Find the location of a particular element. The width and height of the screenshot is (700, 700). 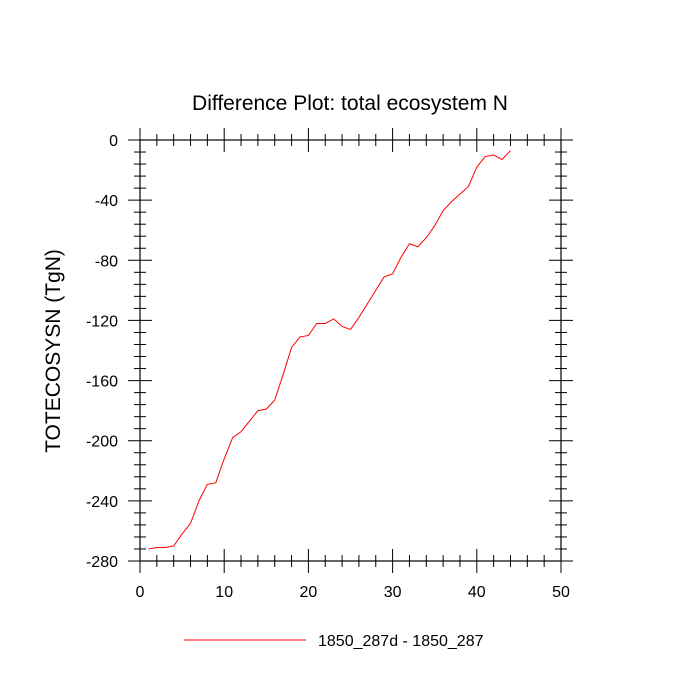

y-tick-label: -80 is located at coordinates (106, 261).